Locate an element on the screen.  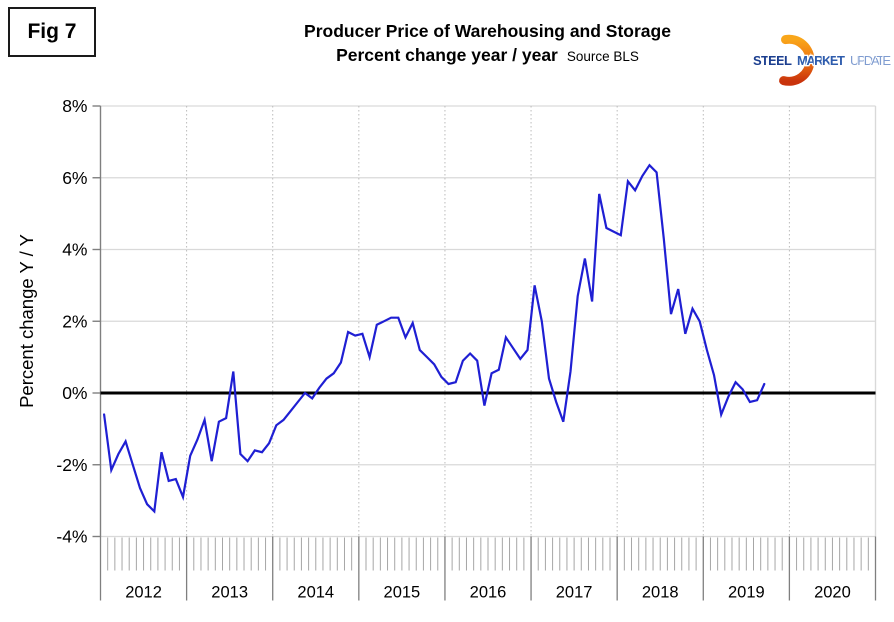
y-tick-label: 4% is located at coordinates (74, 250).